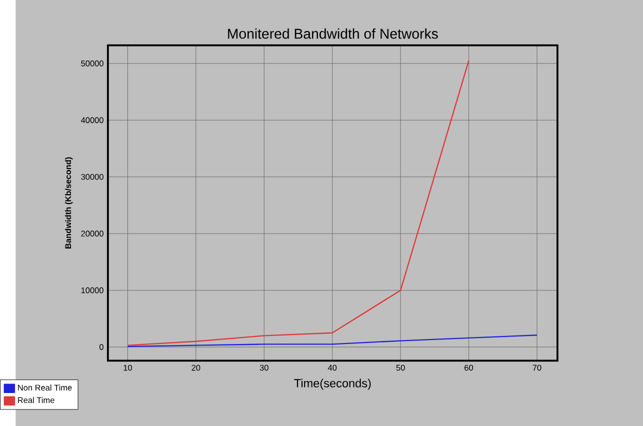  I want to click on x-tick-label: 30, so click(264, 367).